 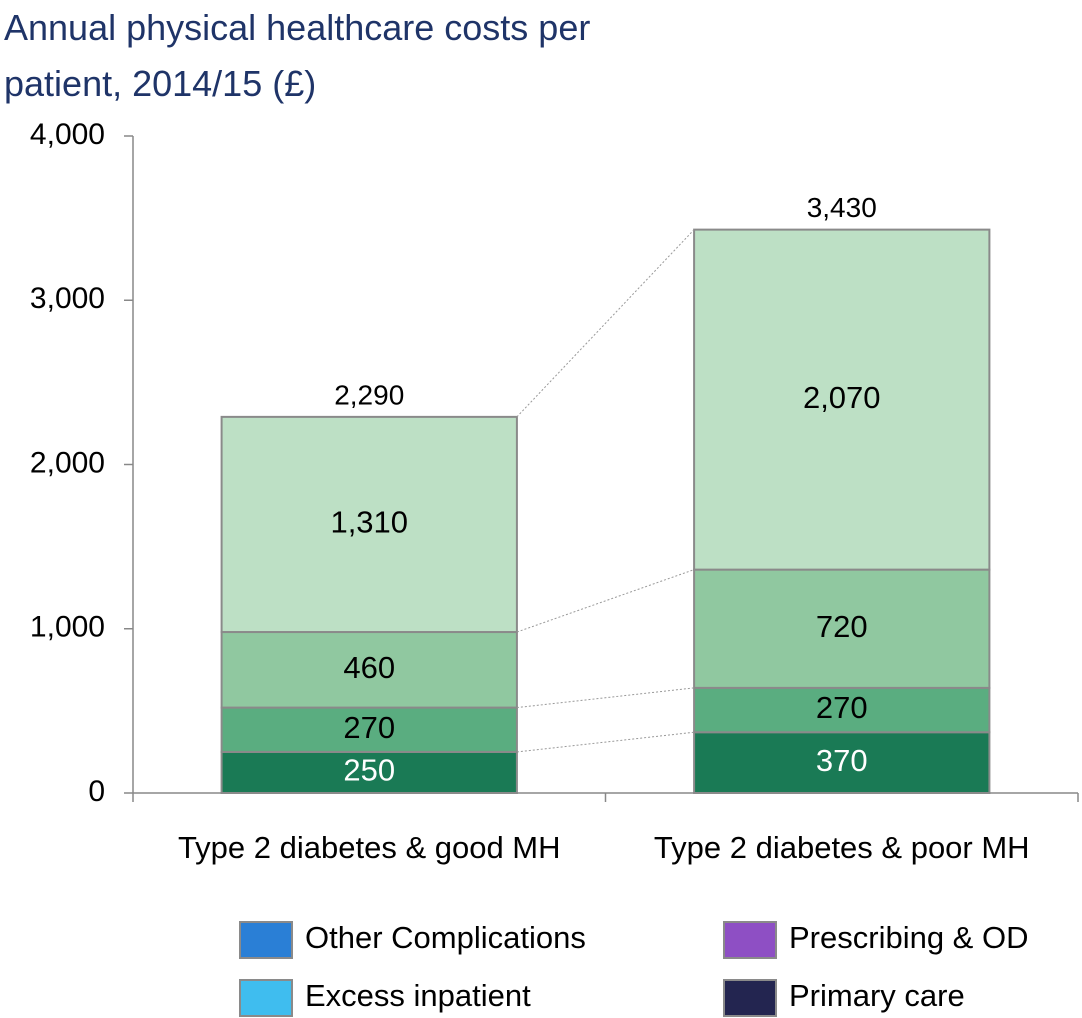 I want to click on x-tick-label: Type 2 diabetes & poor MH, so click(x=841, y=847).